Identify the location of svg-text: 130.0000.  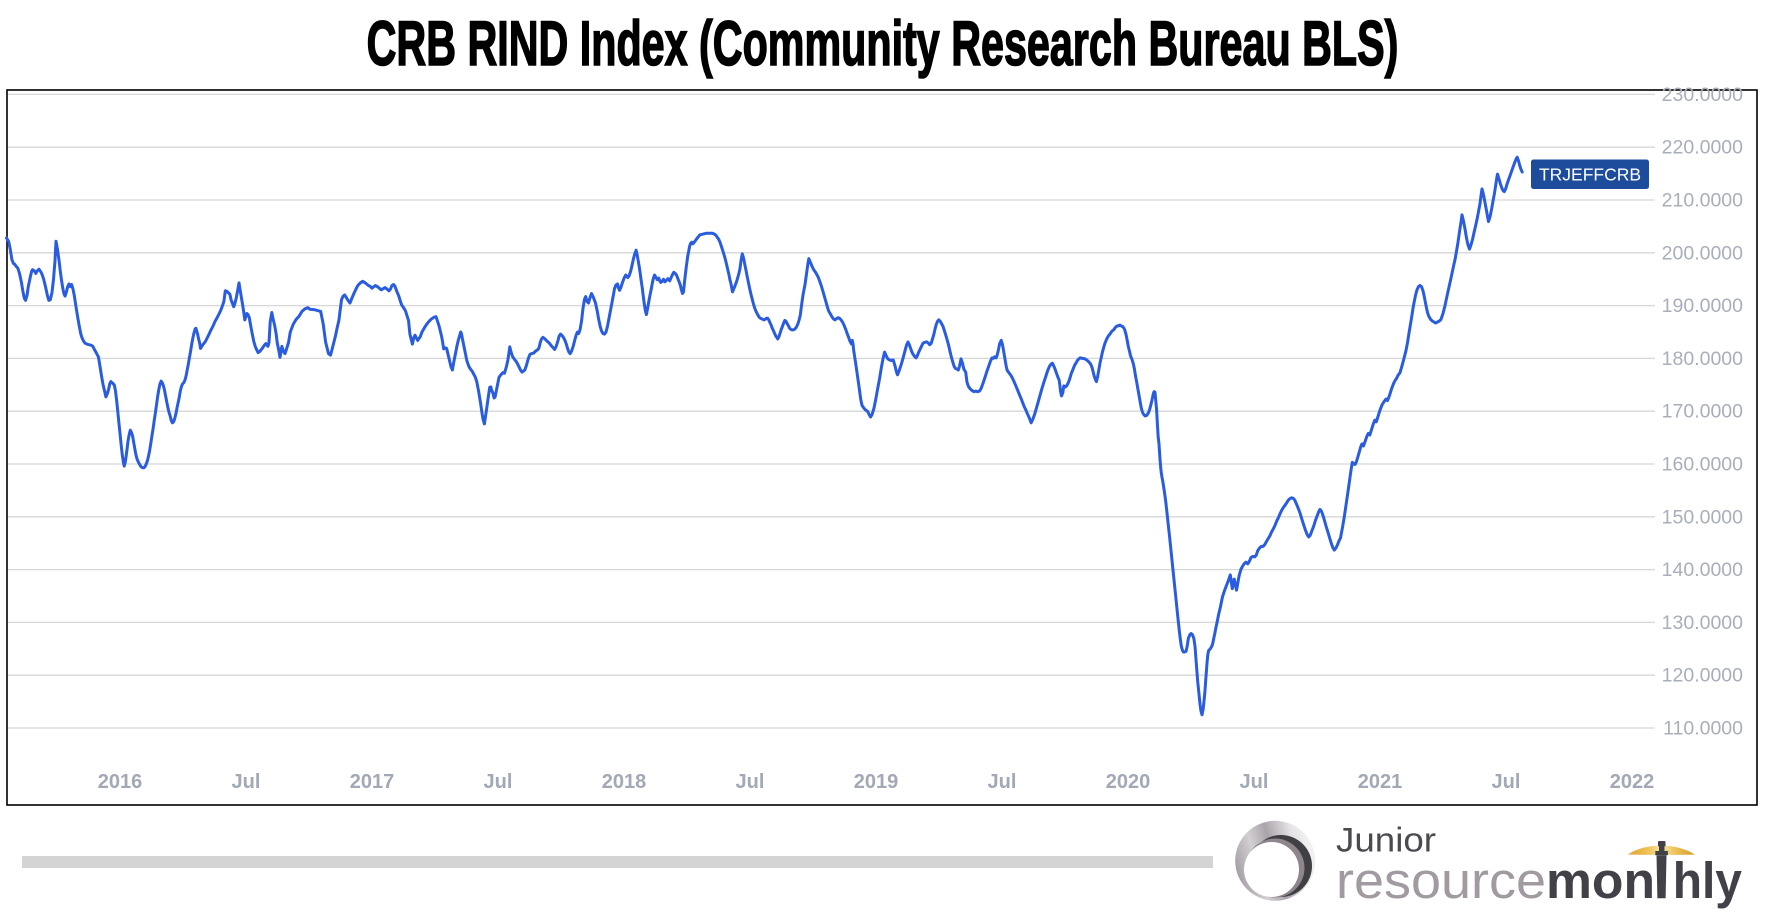
(1702, 623).